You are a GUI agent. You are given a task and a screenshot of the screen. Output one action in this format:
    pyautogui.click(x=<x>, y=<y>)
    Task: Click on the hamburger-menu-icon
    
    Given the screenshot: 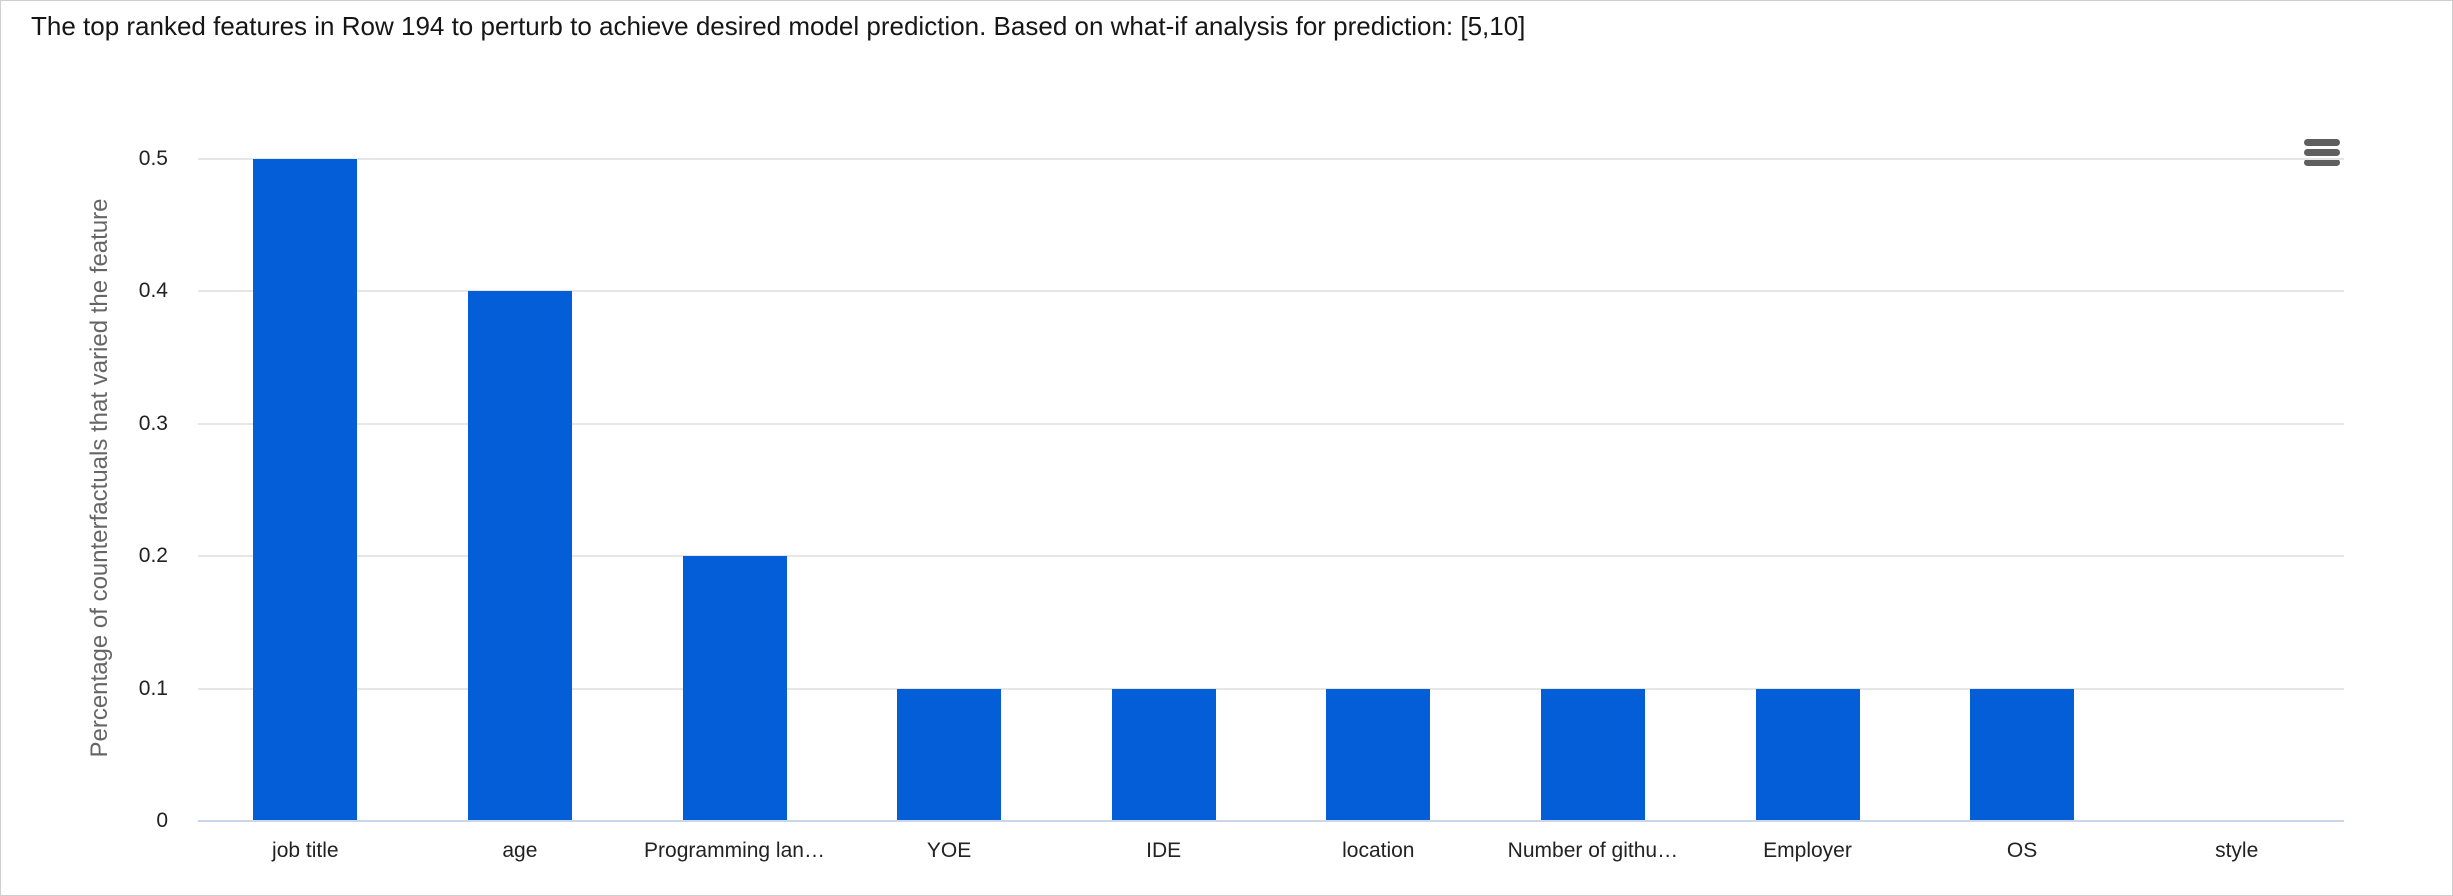 What is the action you would take?
    pyautogui.click(x=2322, y=152)
    